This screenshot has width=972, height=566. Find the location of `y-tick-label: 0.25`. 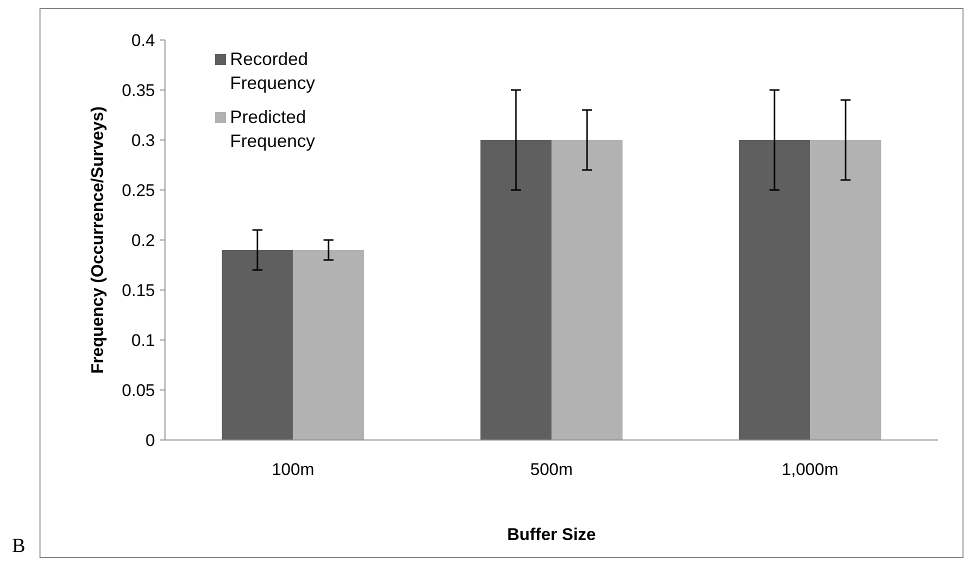

y-tick-label: 0.25 is located at coordinates (138, 190).